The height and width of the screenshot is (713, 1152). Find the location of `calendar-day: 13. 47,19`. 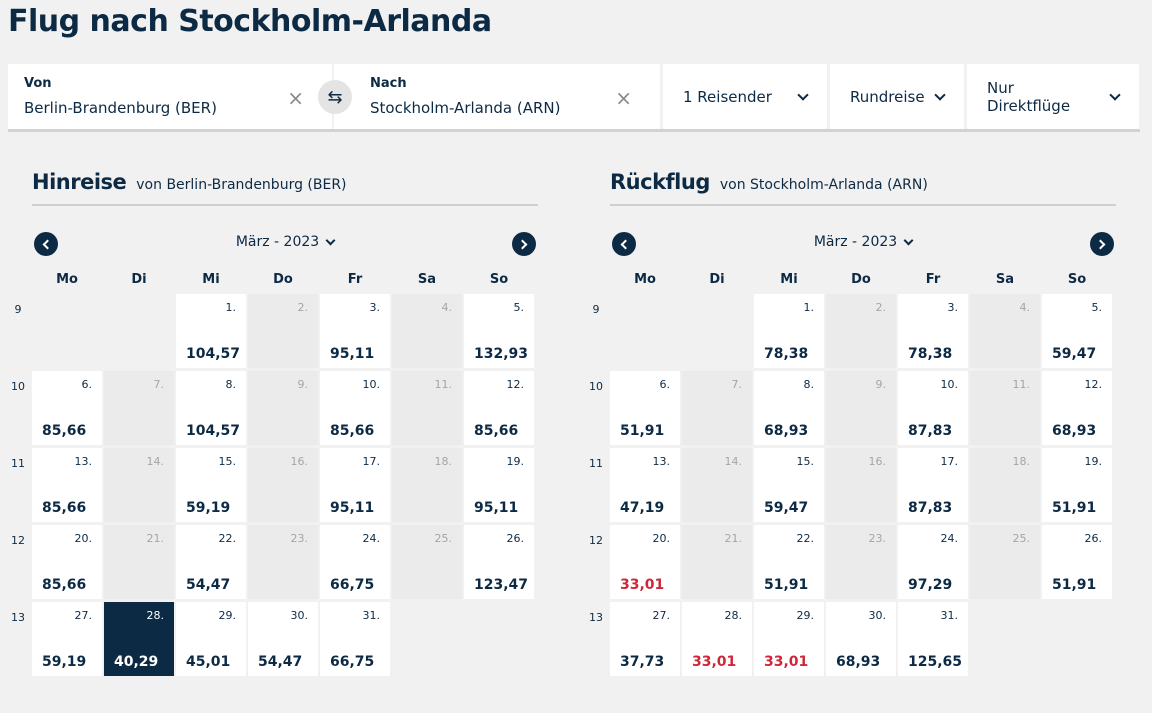

calendar-day: 13. 47,19 is located at coordinates (645, 485).